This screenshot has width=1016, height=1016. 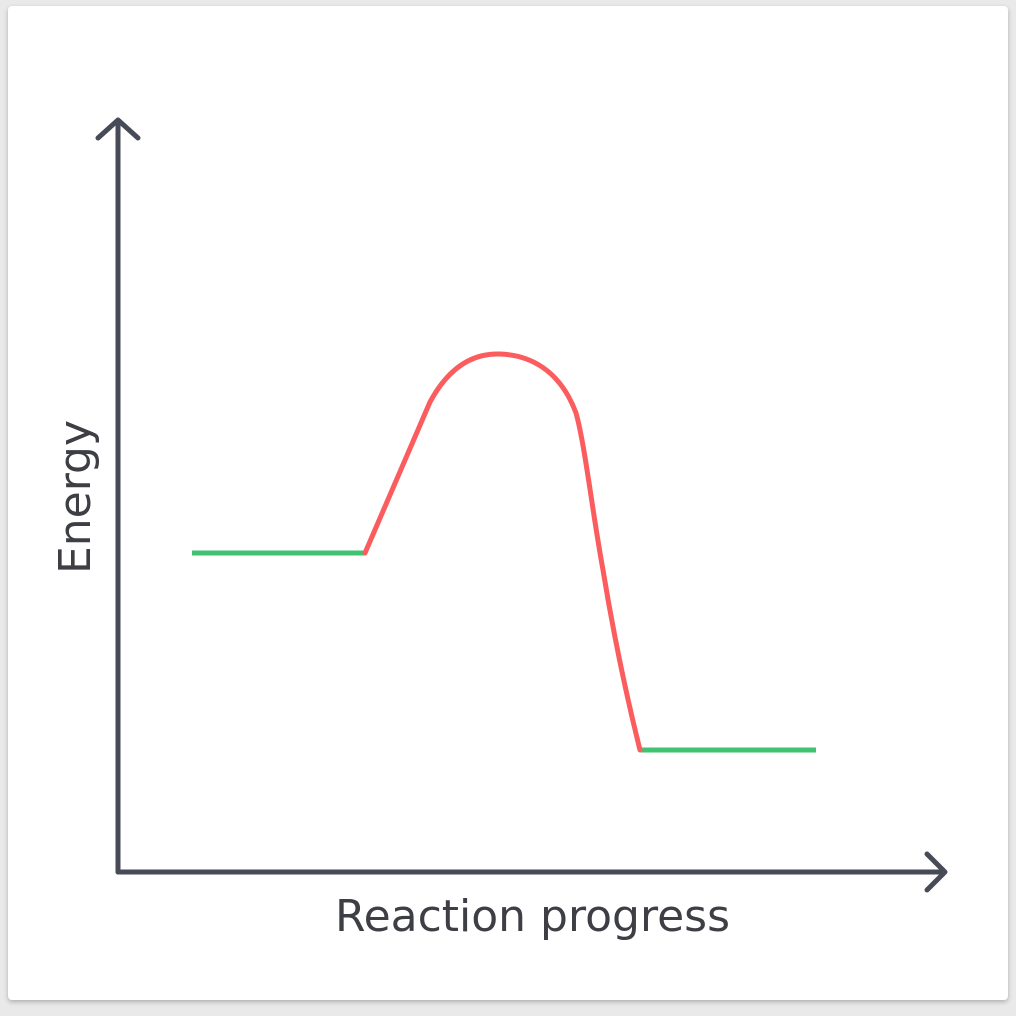 What do you see at coordinates (118, 129) in the screenshot?
I see `y-axis-arrowhead` at bounding box center [118, 129].